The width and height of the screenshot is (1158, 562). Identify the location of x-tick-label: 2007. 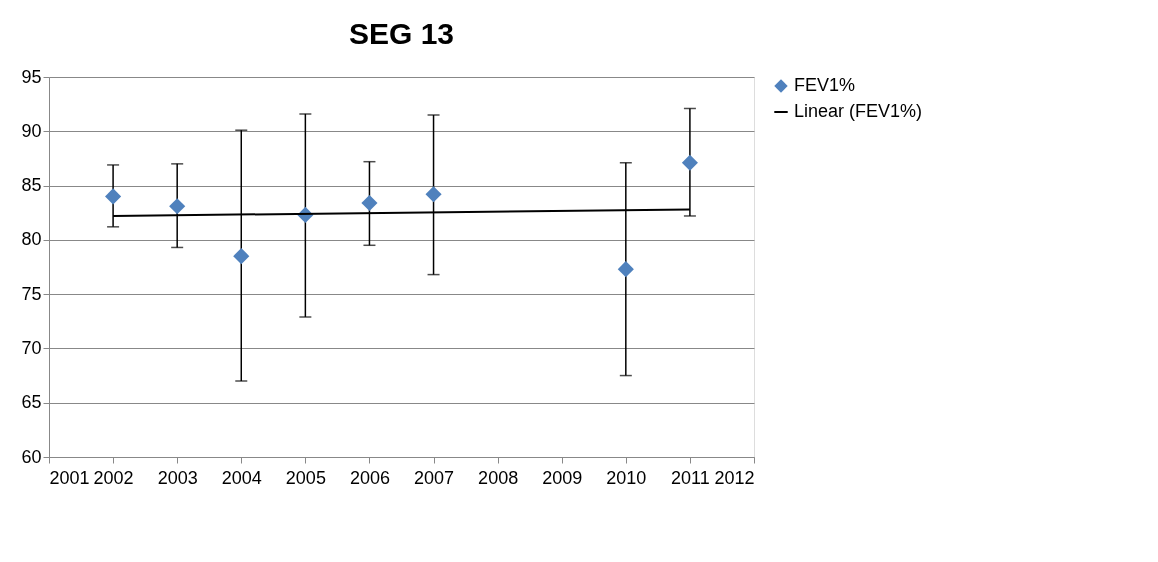
(434, 477).